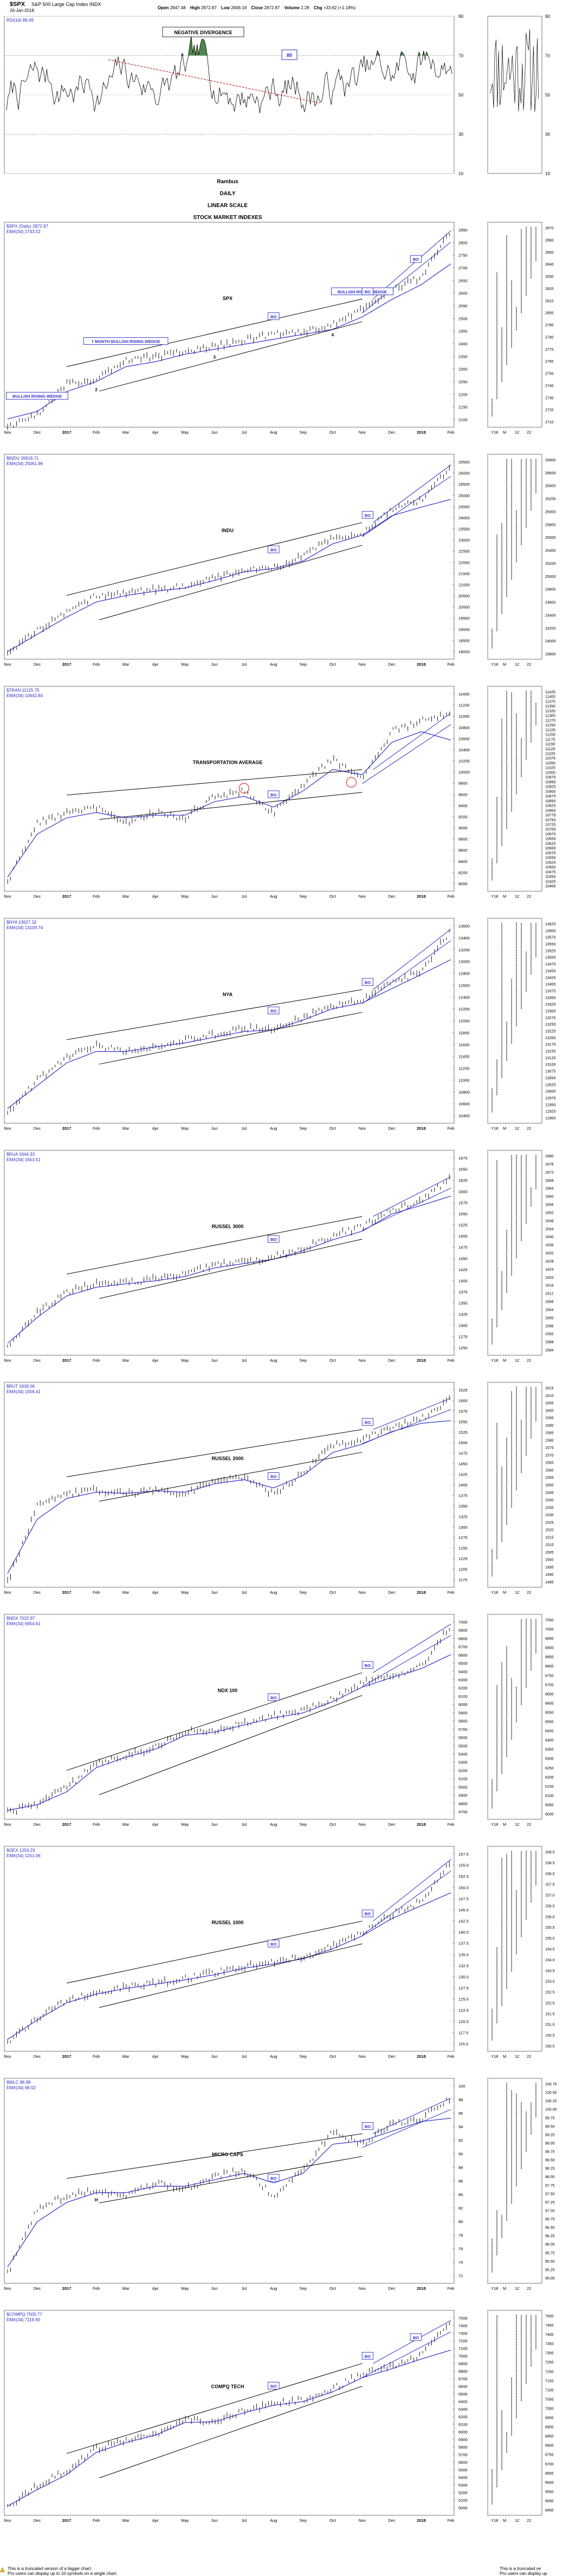 The width and height of the screenshot is (569, 2576). Describe the element at coordinates (549, 1703) in the screenshot. I see `pf-tick-label: 6600` at that location.